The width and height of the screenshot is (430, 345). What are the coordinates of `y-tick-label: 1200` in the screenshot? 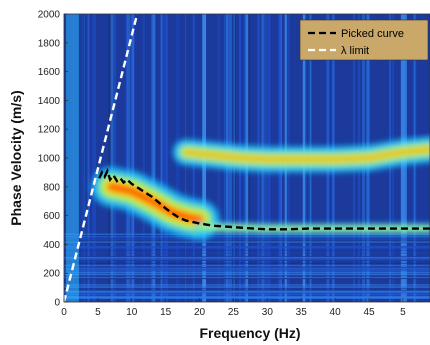 It's located at (49, 130).